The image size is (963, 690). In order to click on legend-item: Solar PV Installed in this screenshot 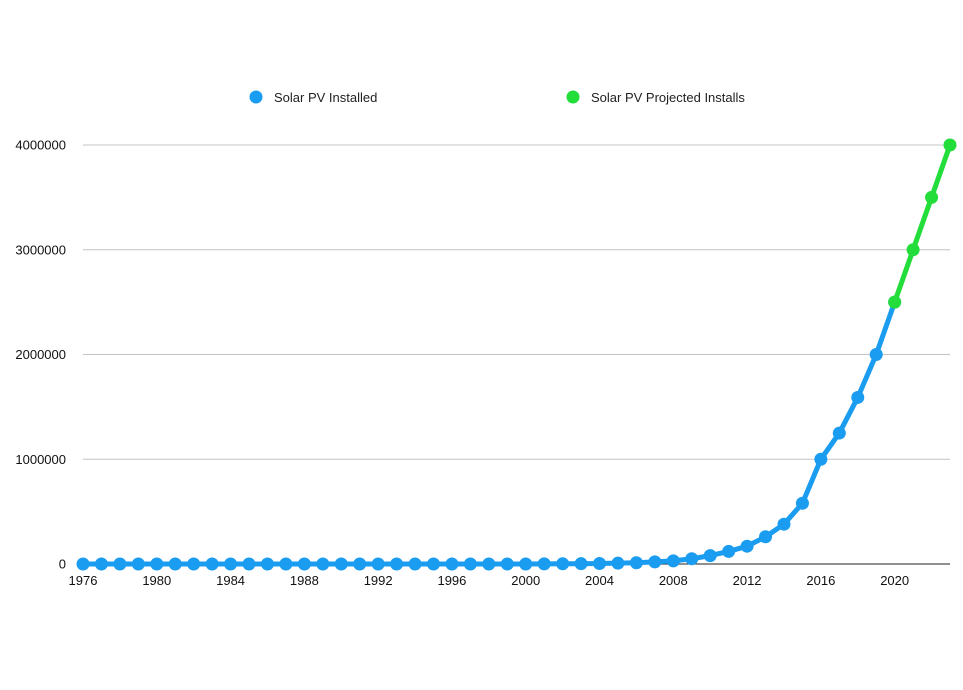, I will do `click(313, 97)`.